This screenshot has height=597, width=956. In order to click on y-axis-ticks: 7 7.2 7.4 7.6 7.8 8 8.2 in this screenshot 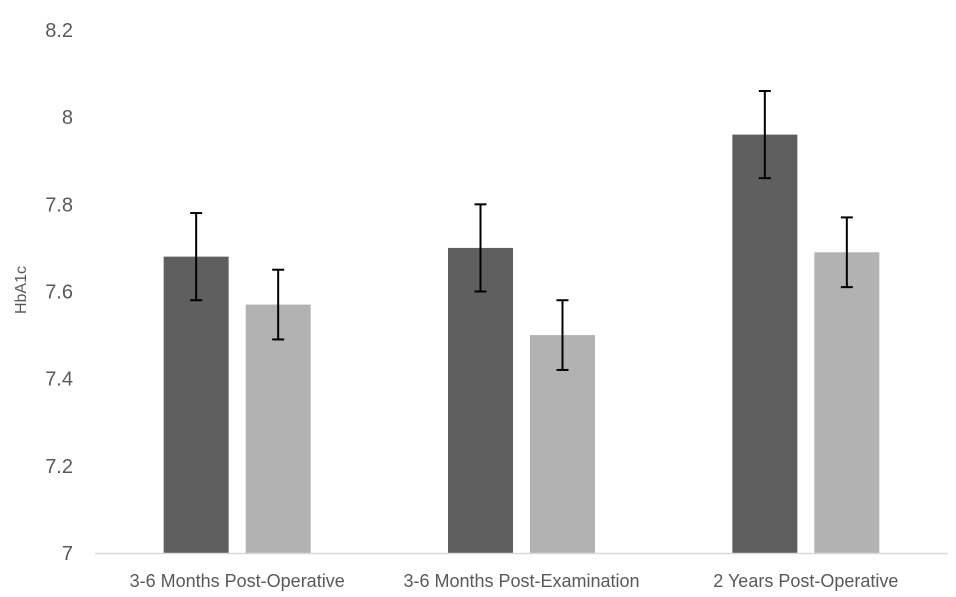, I will do `click(59, 292)`.